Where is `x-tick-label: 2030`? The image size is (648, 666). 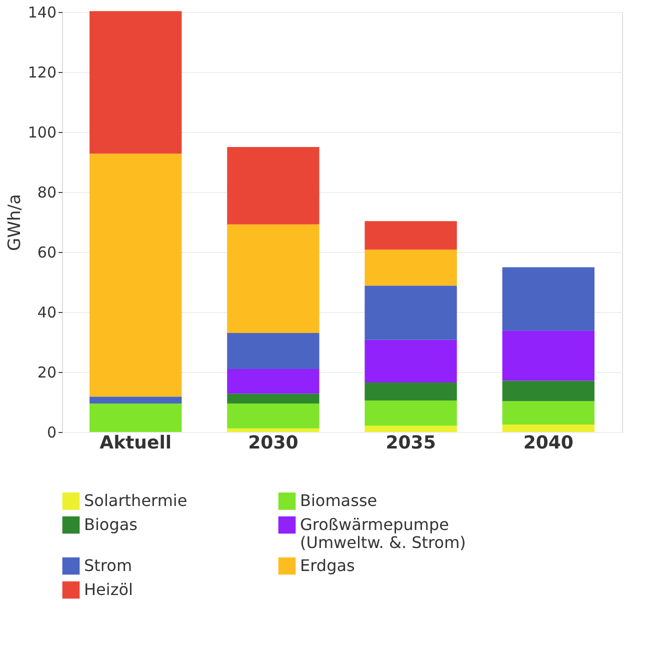 x-tick-label: 2030 is located at coordinates (273, 443).